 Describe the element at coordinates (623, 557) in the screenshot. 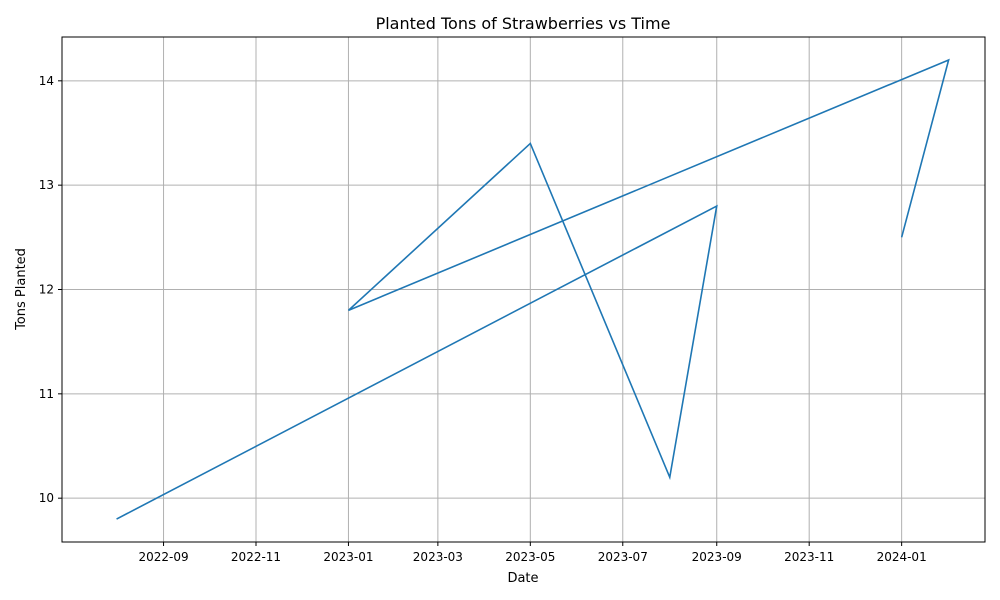

I see `x-tick-label: 2023-07` at that location.